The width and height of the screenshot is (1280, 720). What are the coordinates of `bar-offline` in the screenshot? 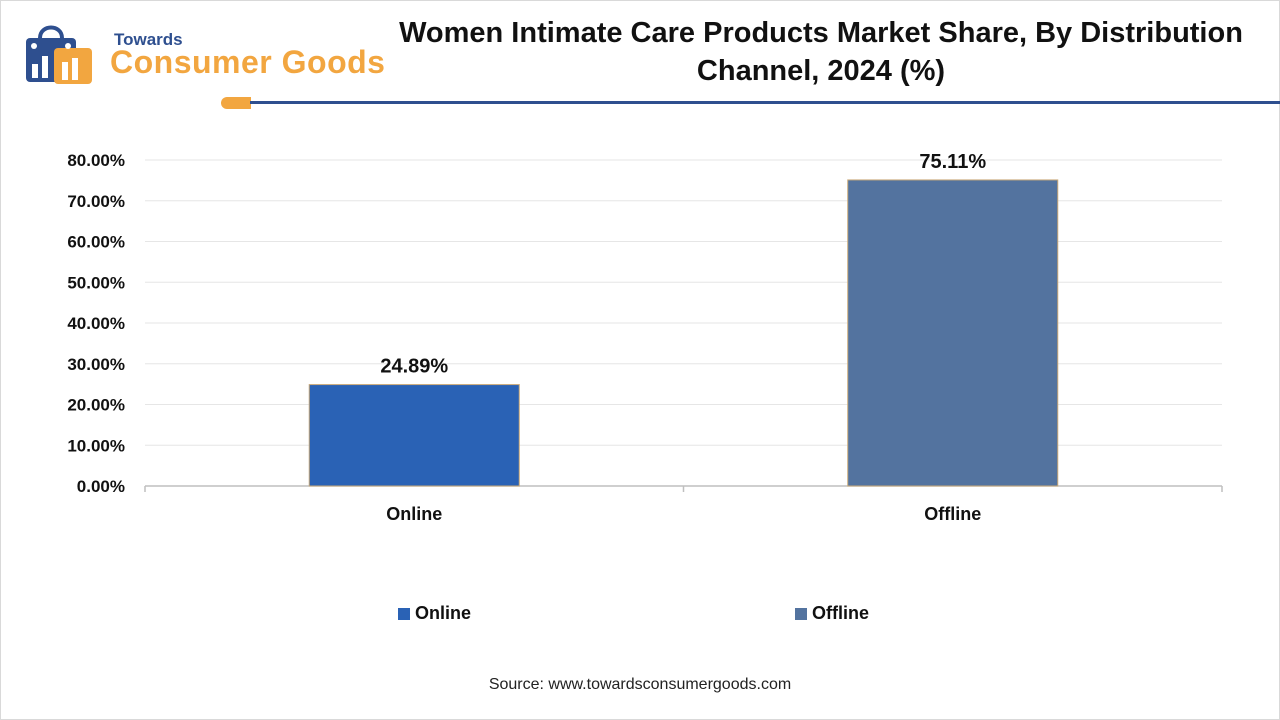 It's located at (953, 333).